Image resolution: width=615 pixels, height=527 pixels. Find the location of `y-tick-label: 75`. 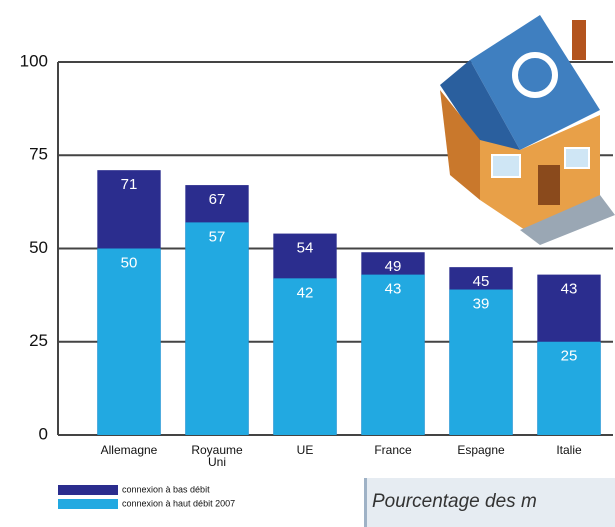

y-tick-label: 75 is located at coordinates (38, 154).